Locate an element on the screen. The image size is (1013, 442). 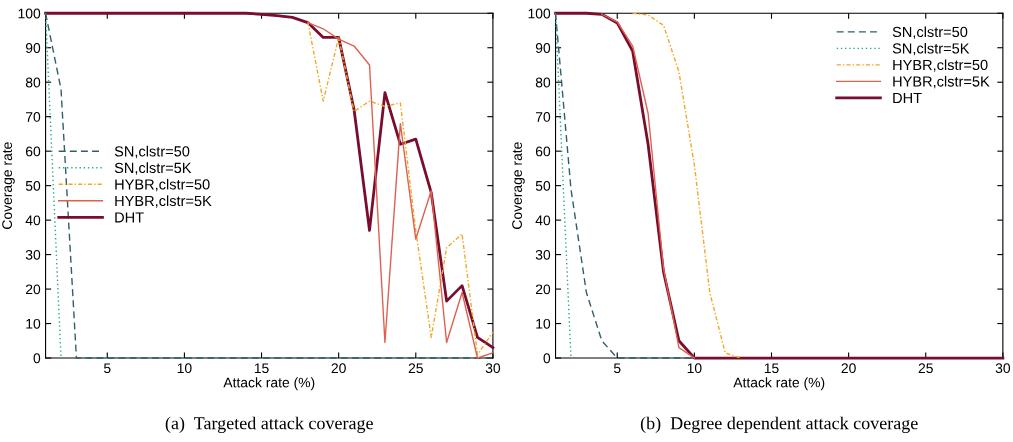
text: (a) Targeted attack coverage is located at coordinates (269, 425).